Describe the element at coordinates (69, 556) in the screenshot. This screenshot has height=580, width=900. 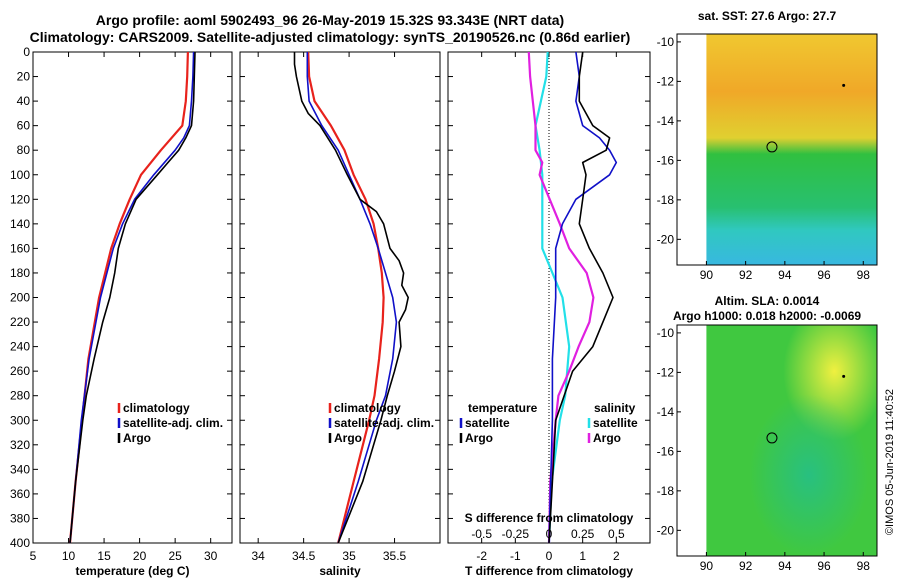
I see `x-tick-label: 10` at that location.